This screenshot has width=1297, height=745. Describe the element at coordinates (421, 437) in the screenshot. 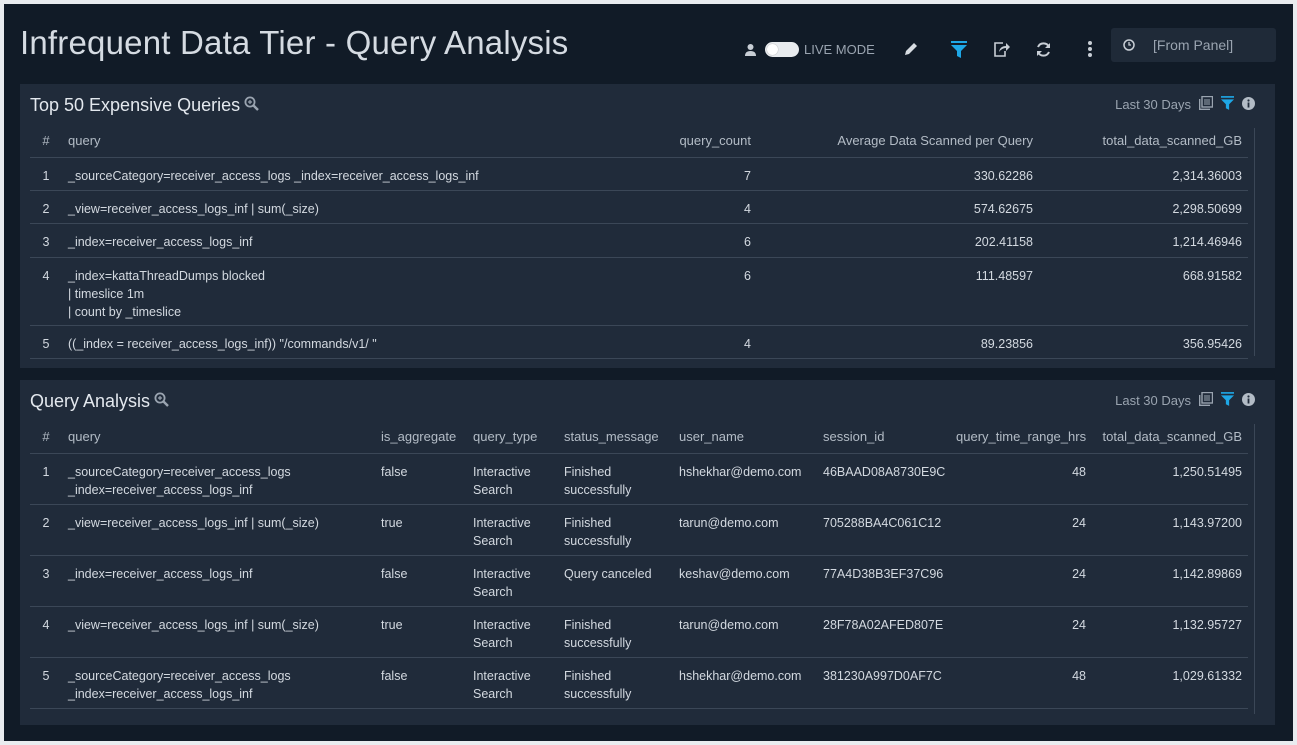

I see `column-header: is_aggregate` at that location.